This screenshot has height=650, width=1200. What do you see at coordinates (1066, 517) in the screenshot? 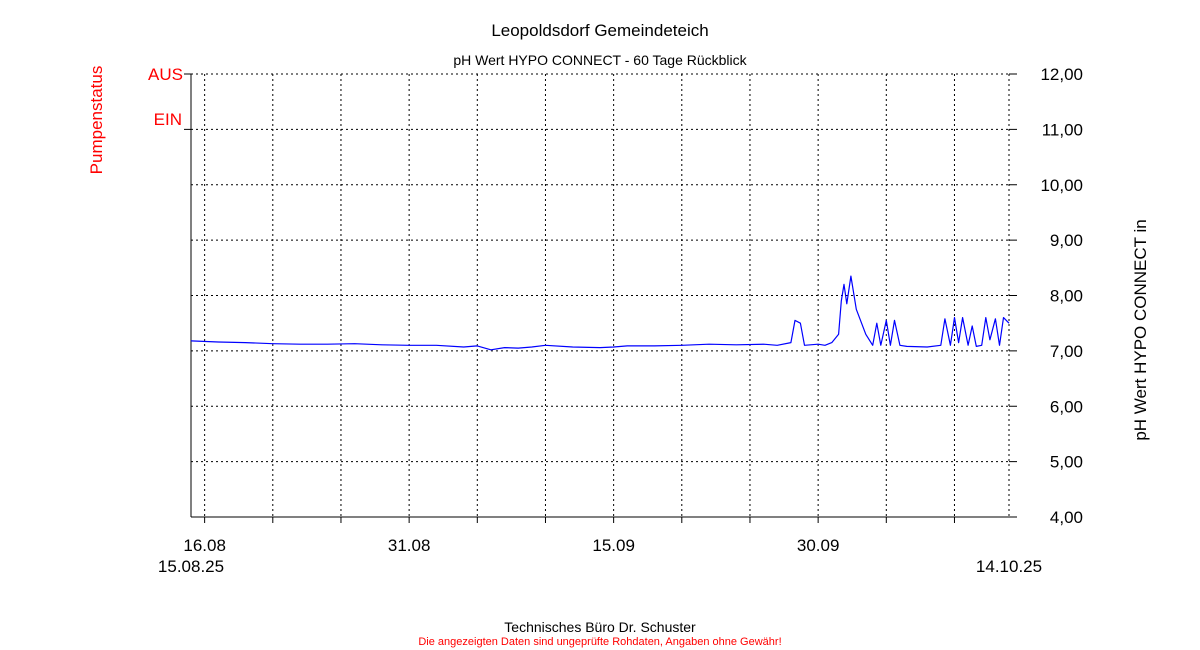
I see `y-tick-label: 4,00` at bounding box center [1066, 517].